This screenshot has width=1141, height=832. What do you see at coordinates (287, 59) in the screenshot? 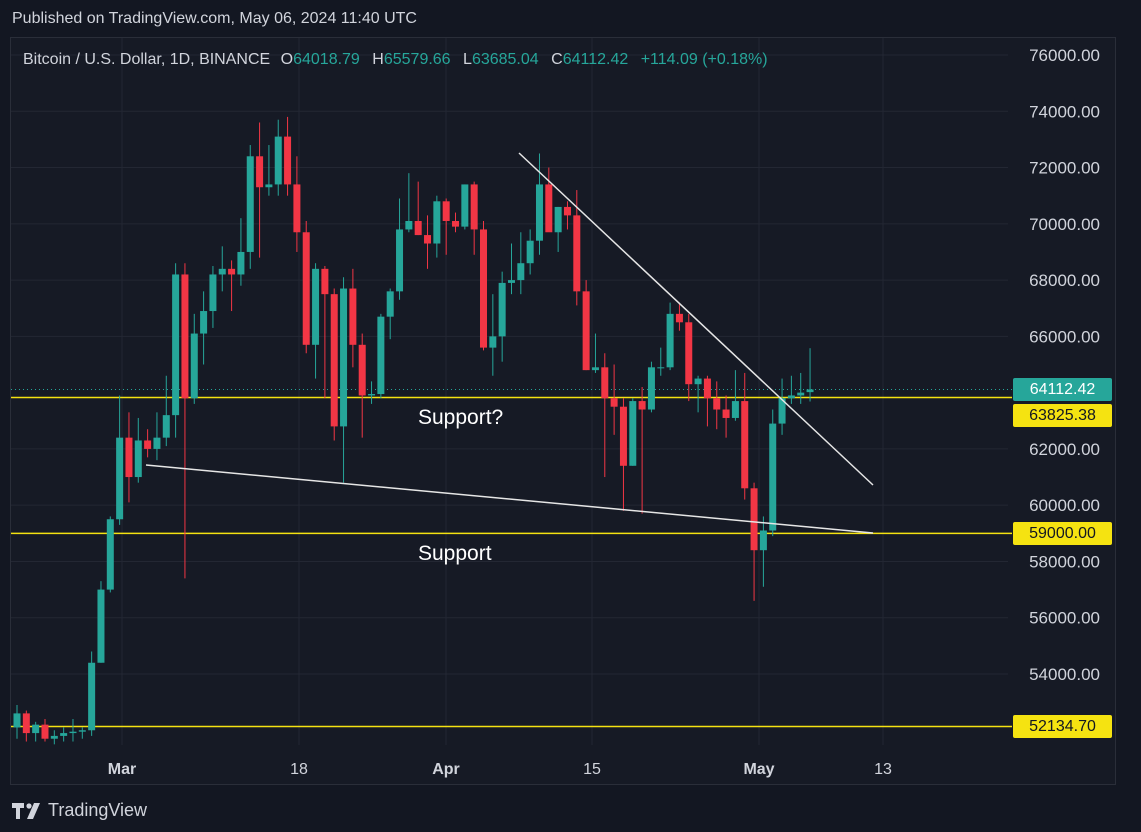
I see `legend-open-label: O` at bounding box center [287, 59].